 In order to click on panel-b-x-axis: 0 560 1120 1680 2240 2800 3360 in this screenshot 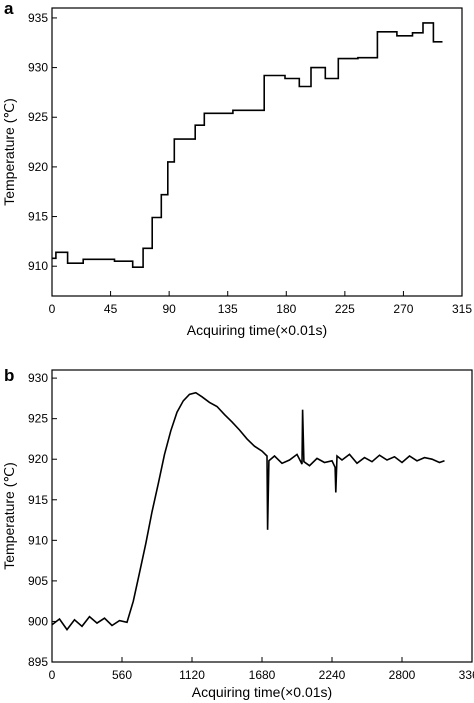, I will do `click(261, 669)`.